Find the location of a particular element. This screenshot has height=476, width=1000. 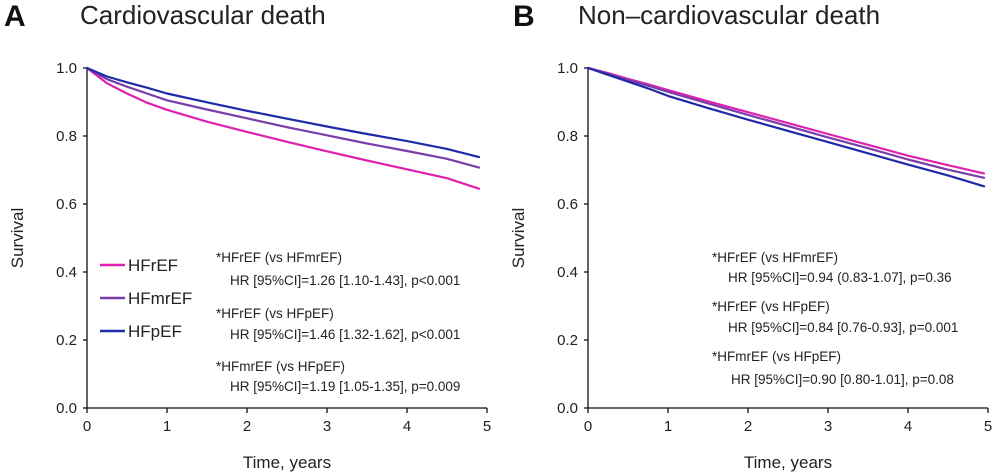

legend-label-hfpef: HFpEF is located at coordinates (155, 331).